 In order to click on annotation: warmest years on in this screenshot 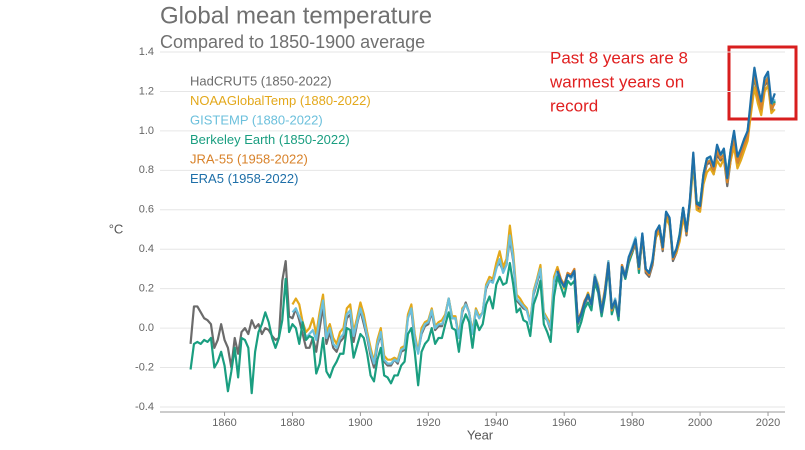, I will do `click(616, 81)`.